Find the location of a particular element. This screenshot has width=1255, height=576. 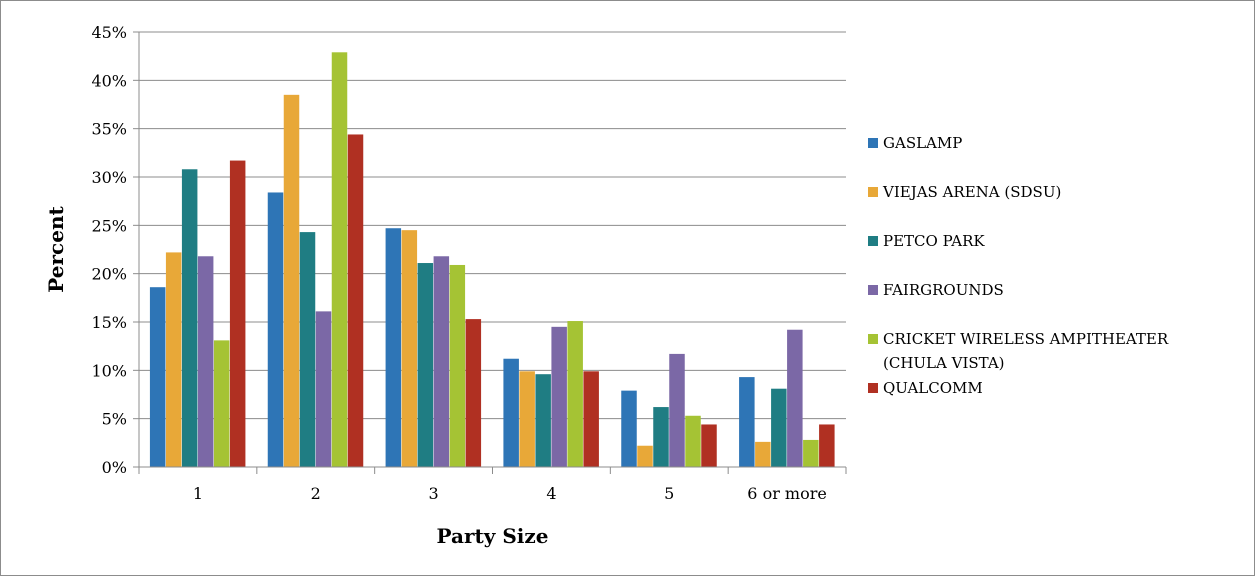

y-tick-label: 10% is located at coordinates (109, 370).